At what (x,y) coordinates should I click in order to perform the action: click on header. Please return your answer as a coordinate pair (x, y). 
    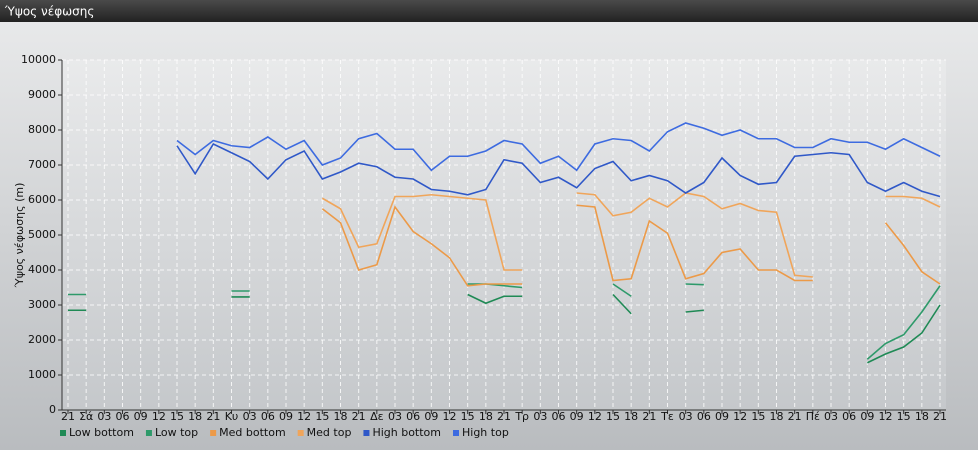
    Looking at the image, I should click on (489, 11).